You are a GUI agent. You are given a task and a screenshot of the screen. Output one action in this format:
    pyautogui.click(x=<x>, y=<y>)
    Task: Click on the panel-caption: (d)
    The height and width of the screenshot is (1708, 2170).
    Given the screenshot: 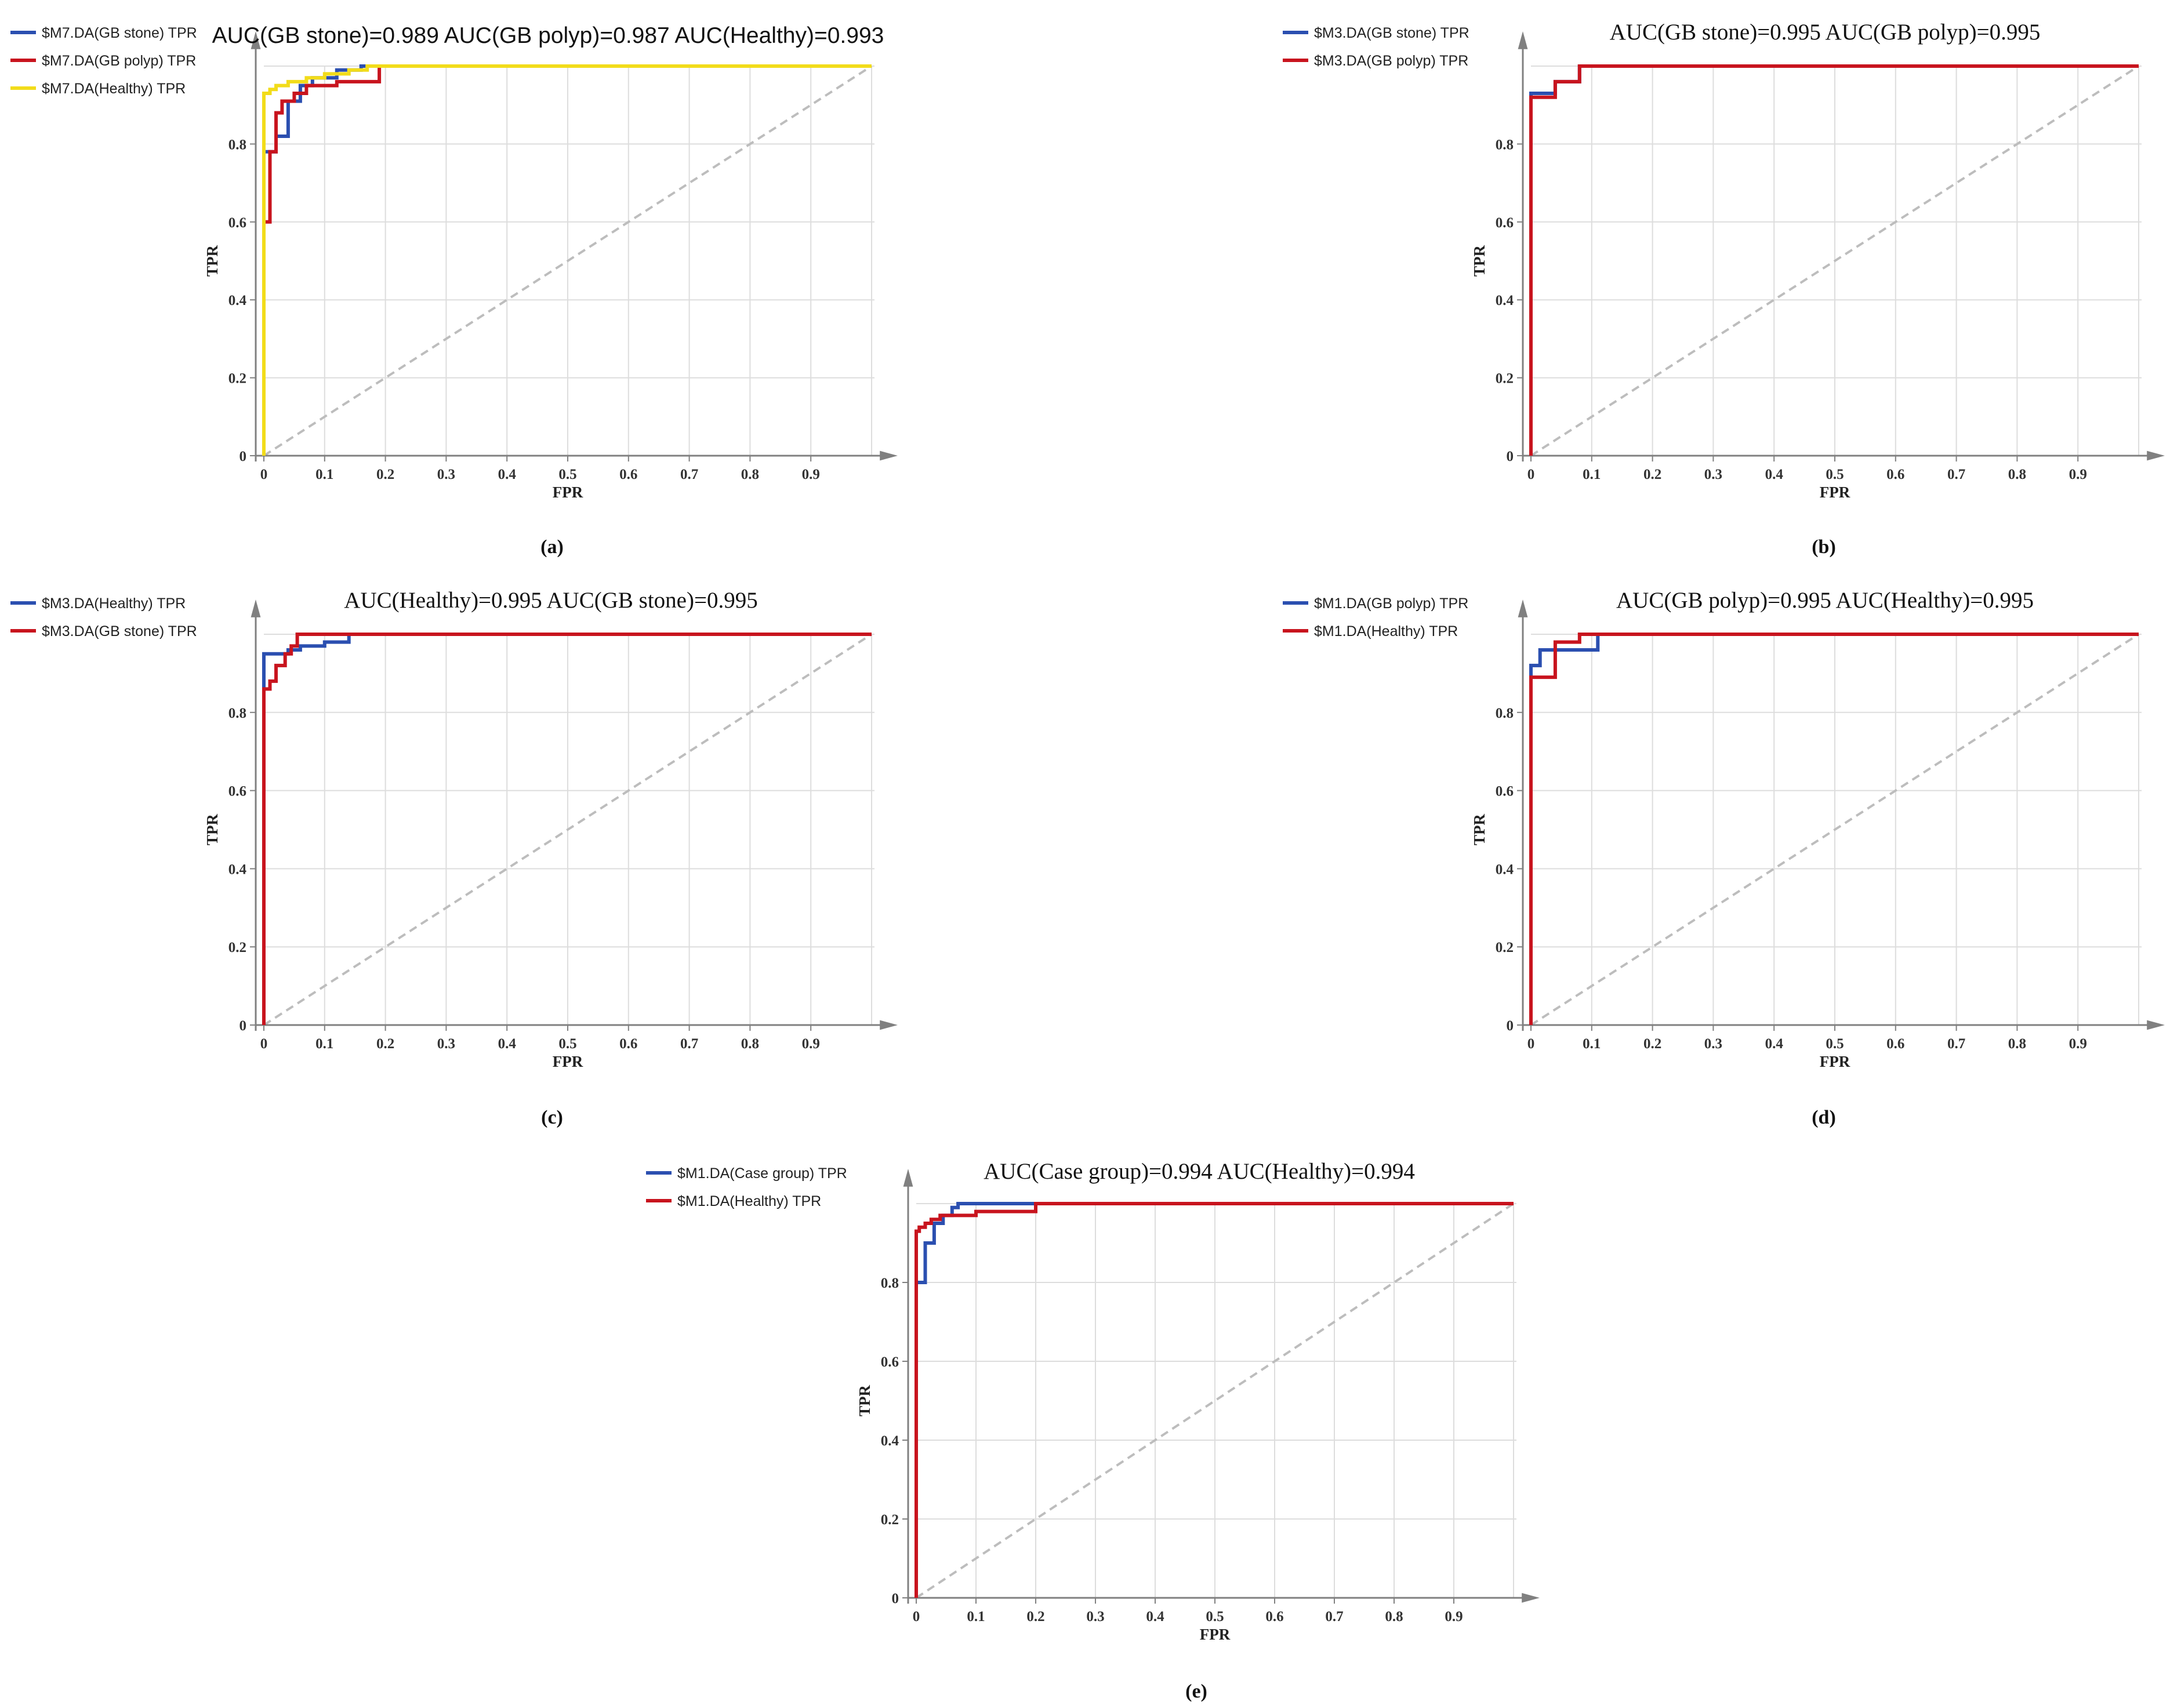 What is the action you would take?
    pyautogui.click(x=1824, y=1117)
    